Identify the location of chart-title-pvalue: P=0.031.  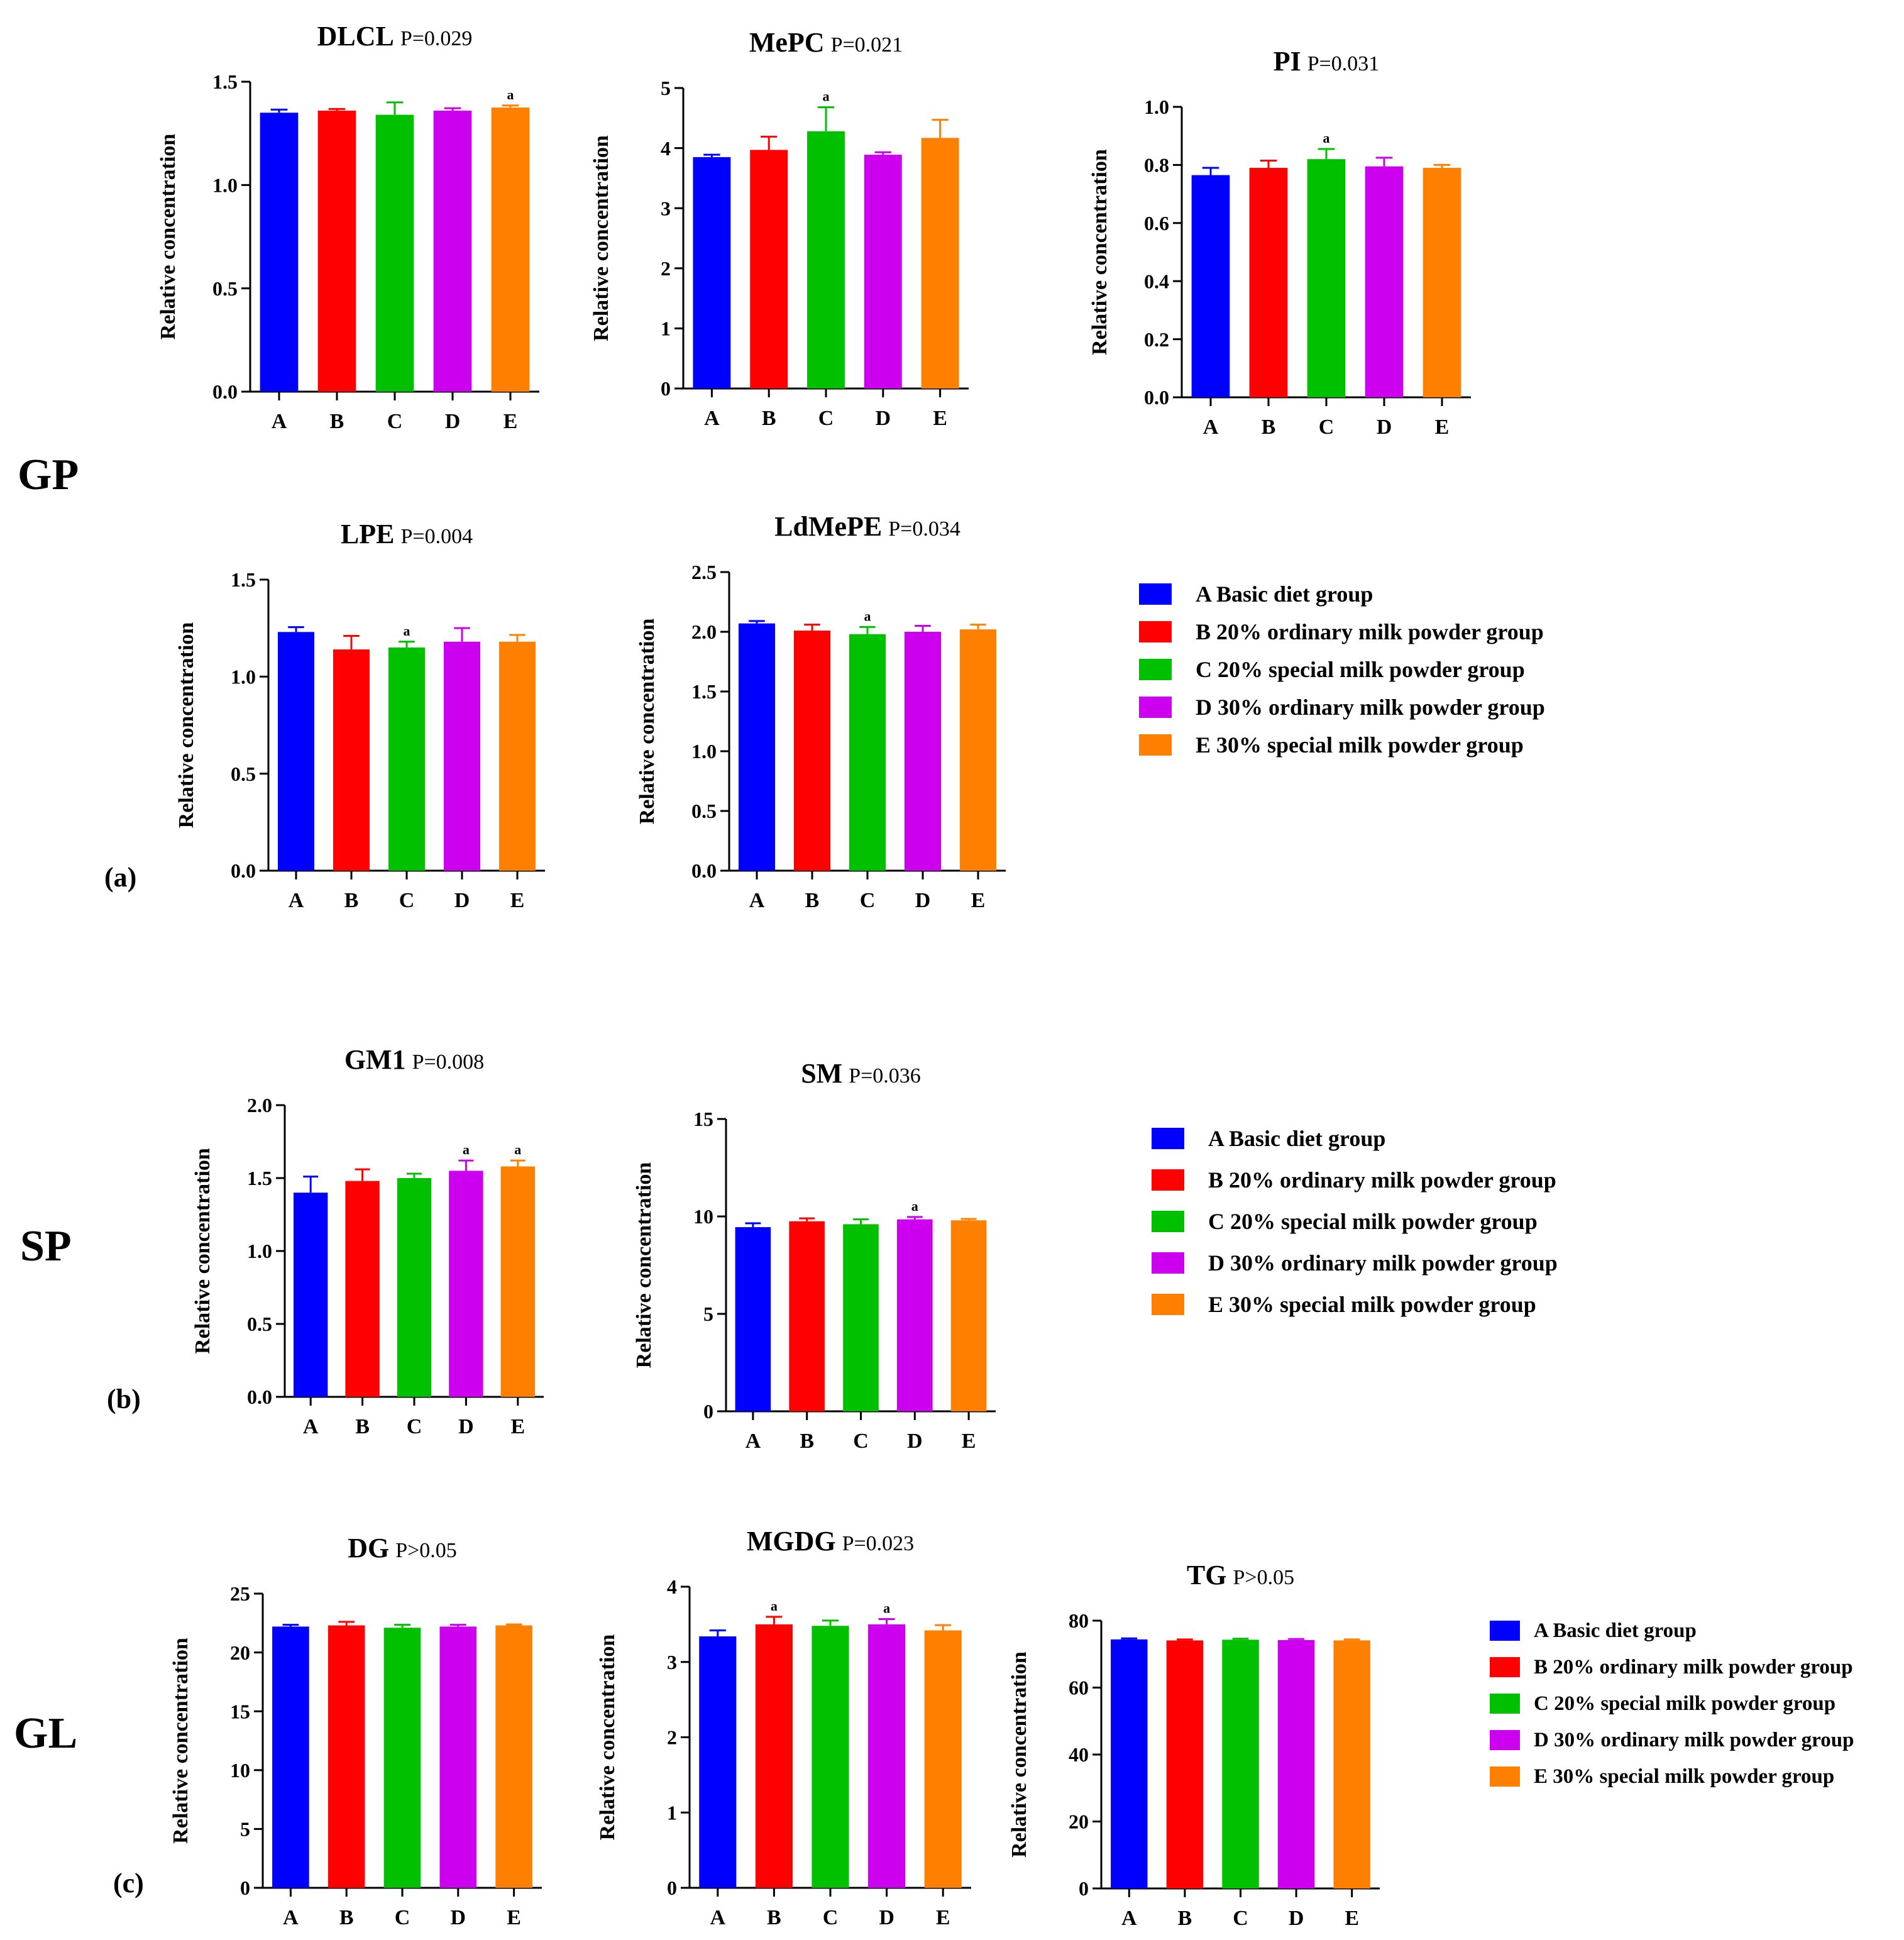
(1343, 63).